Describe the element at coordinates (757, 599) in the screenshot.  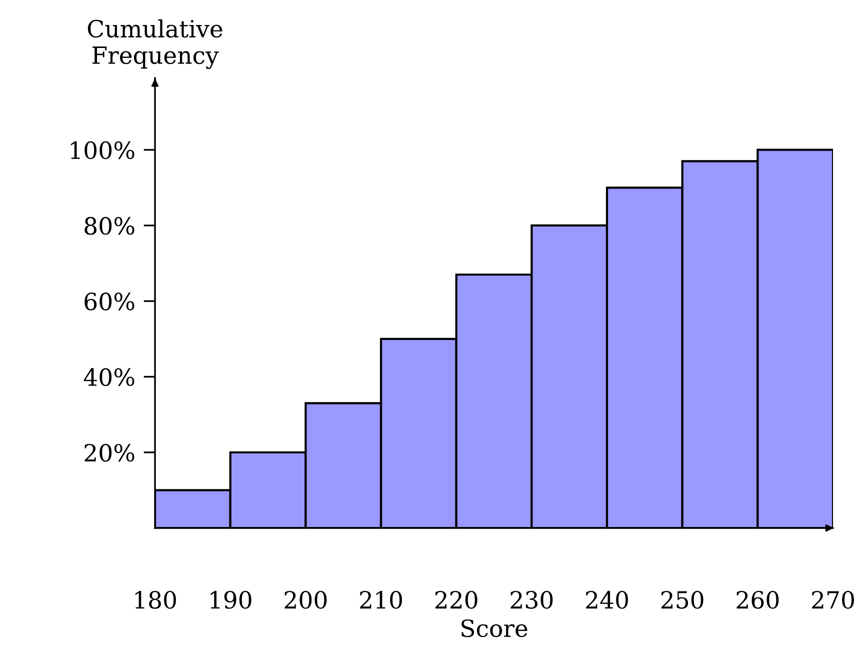
I see `x-tick-label: 260` at that location.